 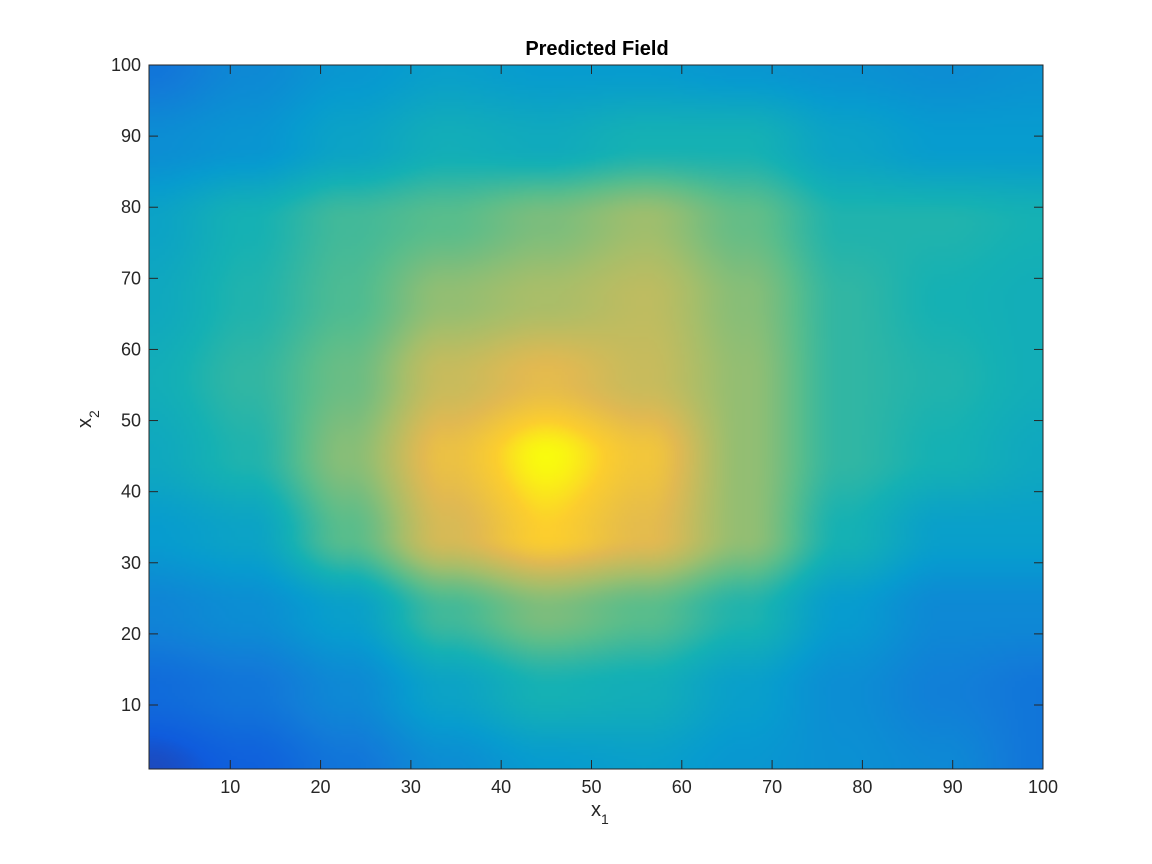 I want to click on chart-title: Predicted Field, so click(x=596, y=49).